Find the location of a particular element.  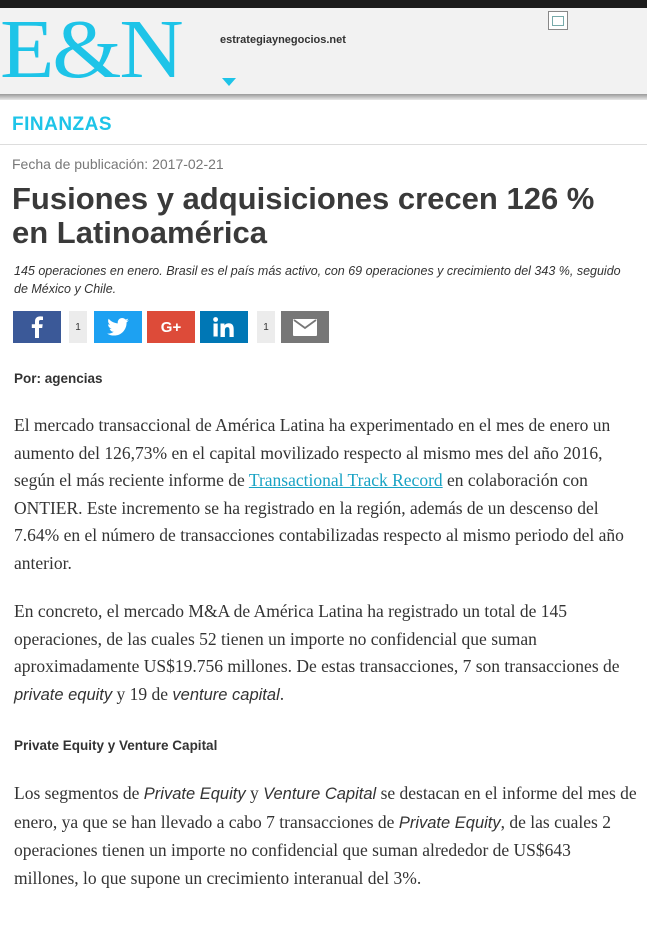

article-byline: Por: agencias is located at coordinates (58, 378).